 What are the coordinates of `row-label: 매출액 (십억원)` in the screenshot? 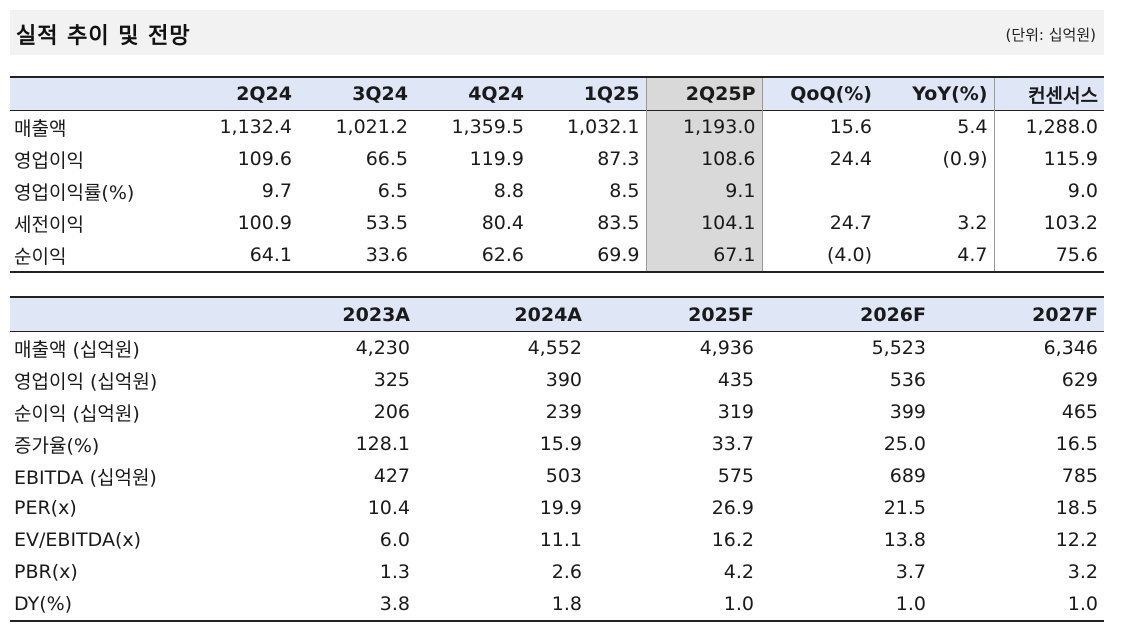 It's located at (77, 349).